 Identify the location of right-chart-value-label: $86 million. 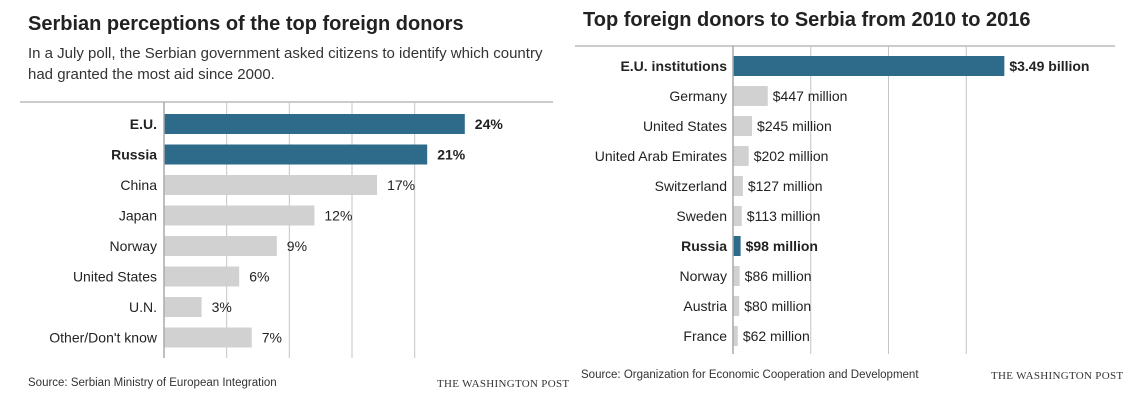
(778, 276).